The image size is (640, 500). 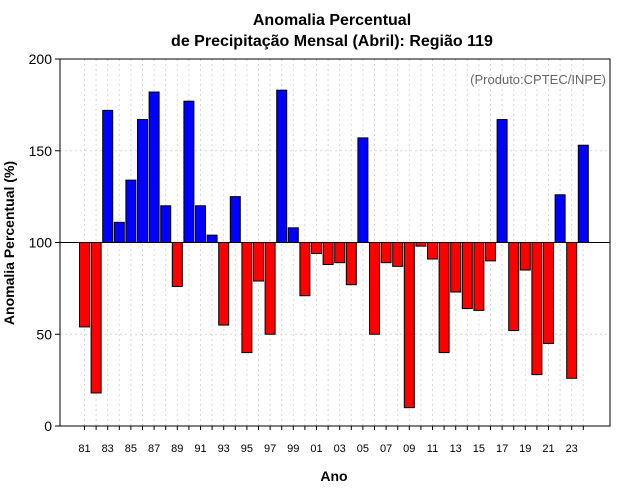 I want to click on x-tick-label: 13, so click(x=456, y=449).